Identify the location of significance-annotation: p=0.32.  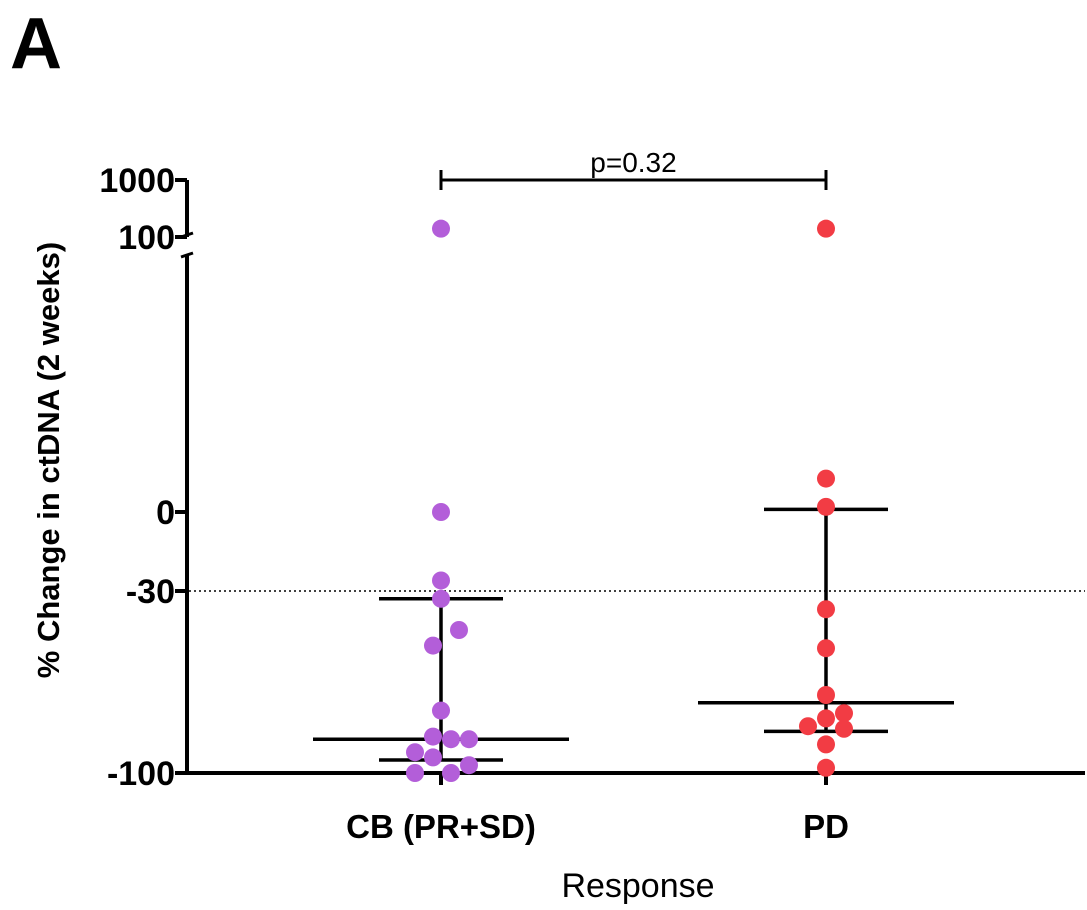
(633, 168).